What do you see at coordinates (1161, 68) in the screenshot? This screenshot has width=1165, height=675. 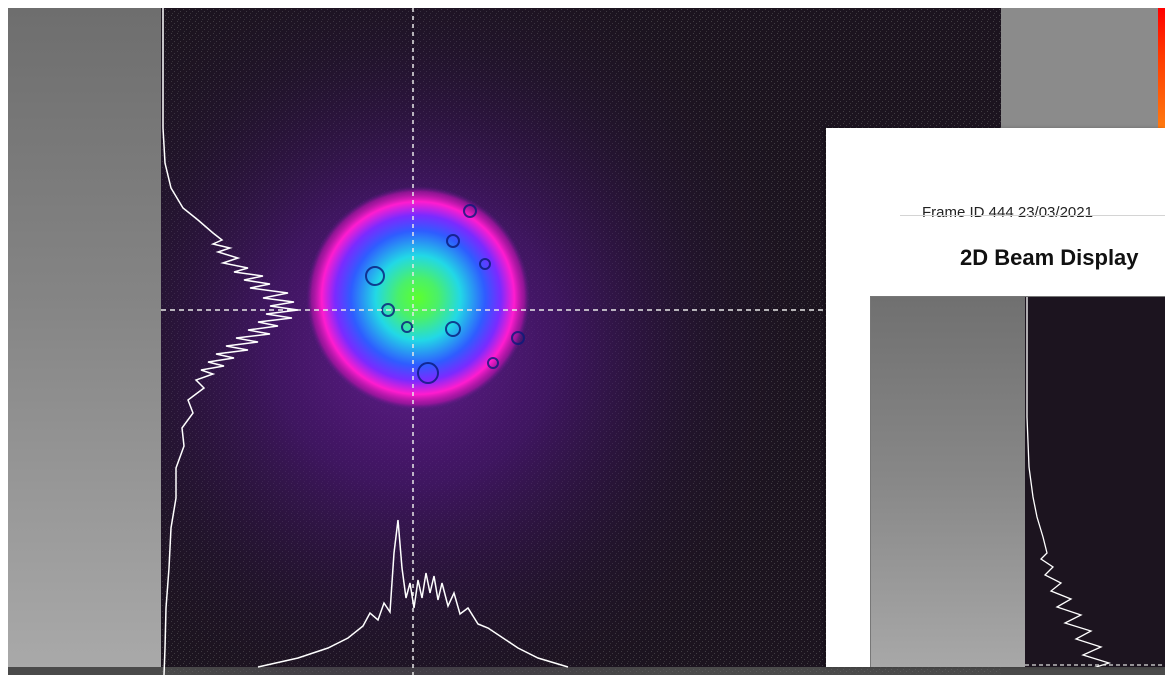 I see `color-scale-bar` at bounding box center [1161, 68].